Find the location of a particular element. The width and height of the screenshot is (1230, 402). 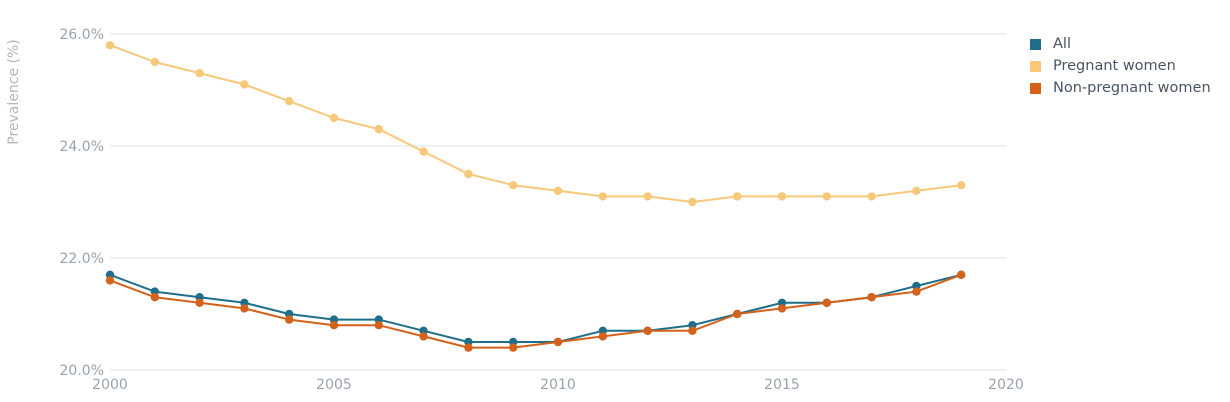

x-tick-label: 2000 is located at coordinates (110, 385).